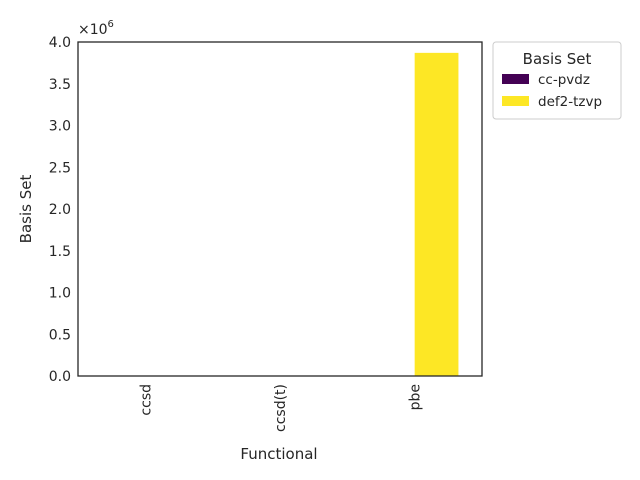 The width and height of the screenshot is (640, 480). Describe the element at coordinates (416, 397) in the screenshot. I see `x-tick-label-pbe: pbe` at that location.